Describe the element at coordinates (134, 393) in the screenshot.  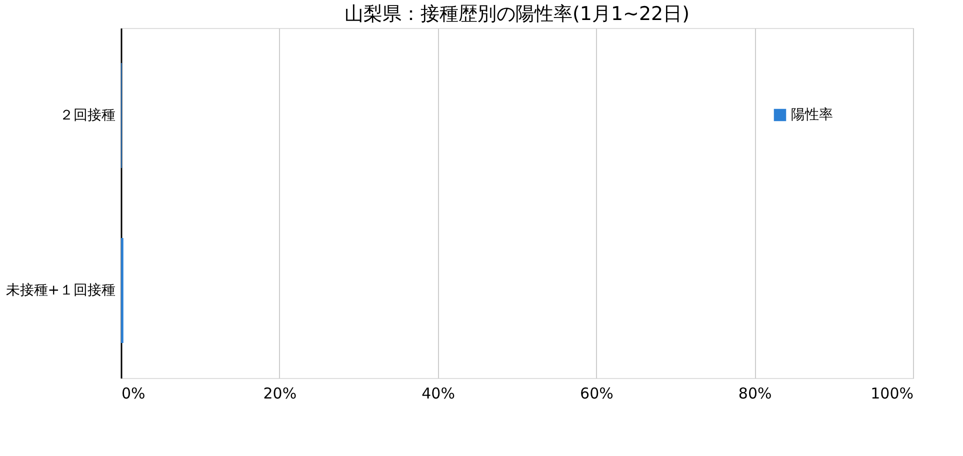
I see `x-tick-label: 0%` at that location.